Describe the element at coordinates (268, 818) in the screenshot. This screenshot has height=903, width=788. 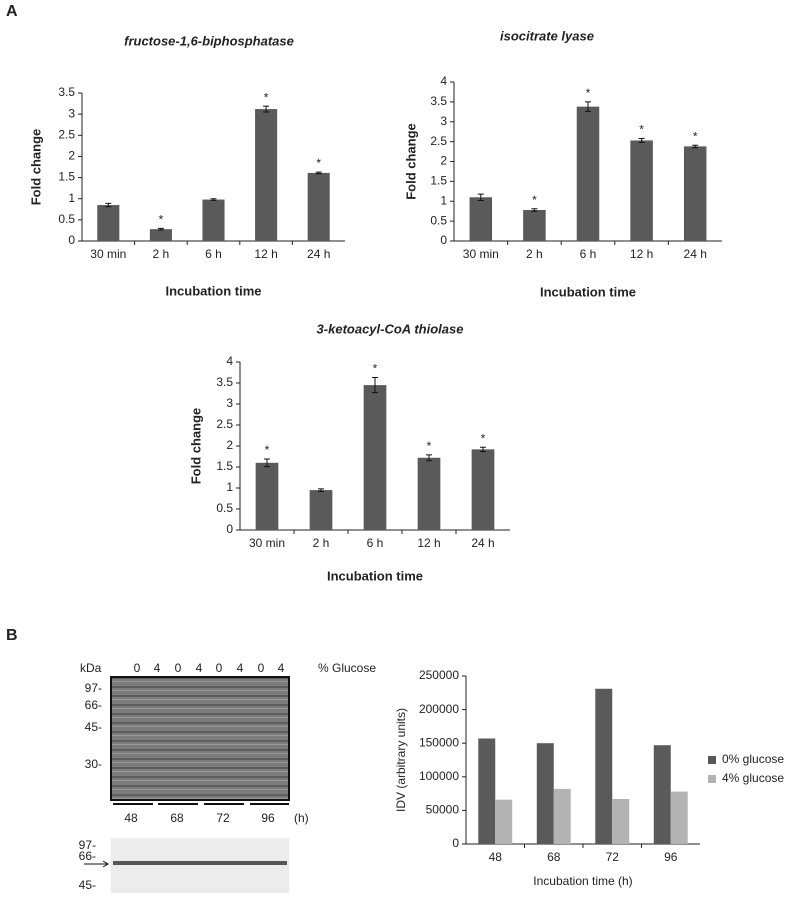
I see `time-label: 96` at that location.